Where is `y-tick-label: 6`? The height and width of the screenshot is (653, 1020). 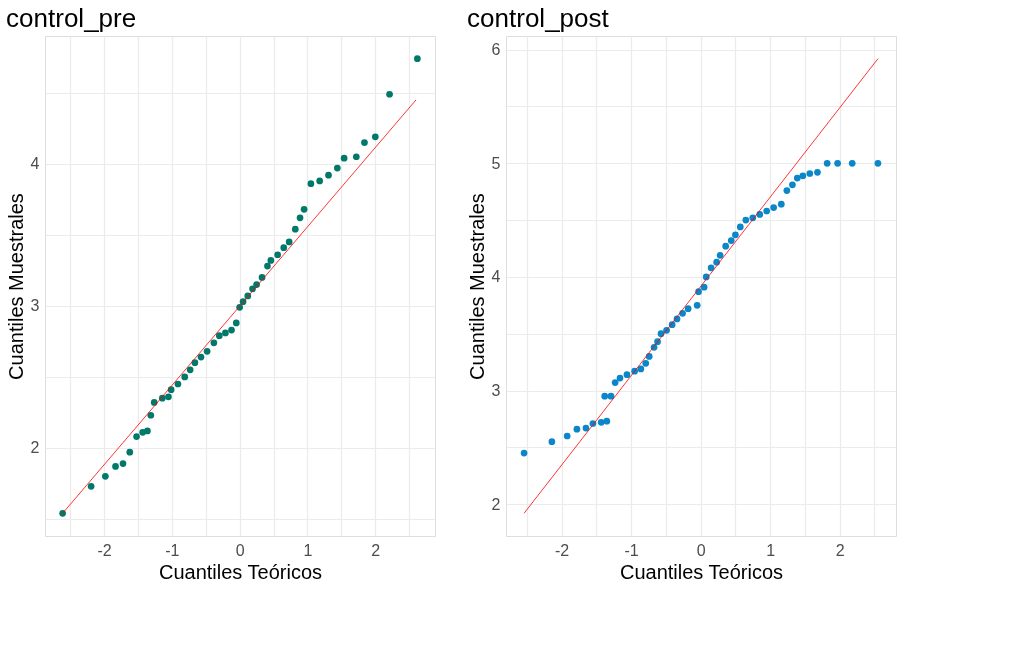 y-tick-label: 6 is located at coordinates (496, 50).